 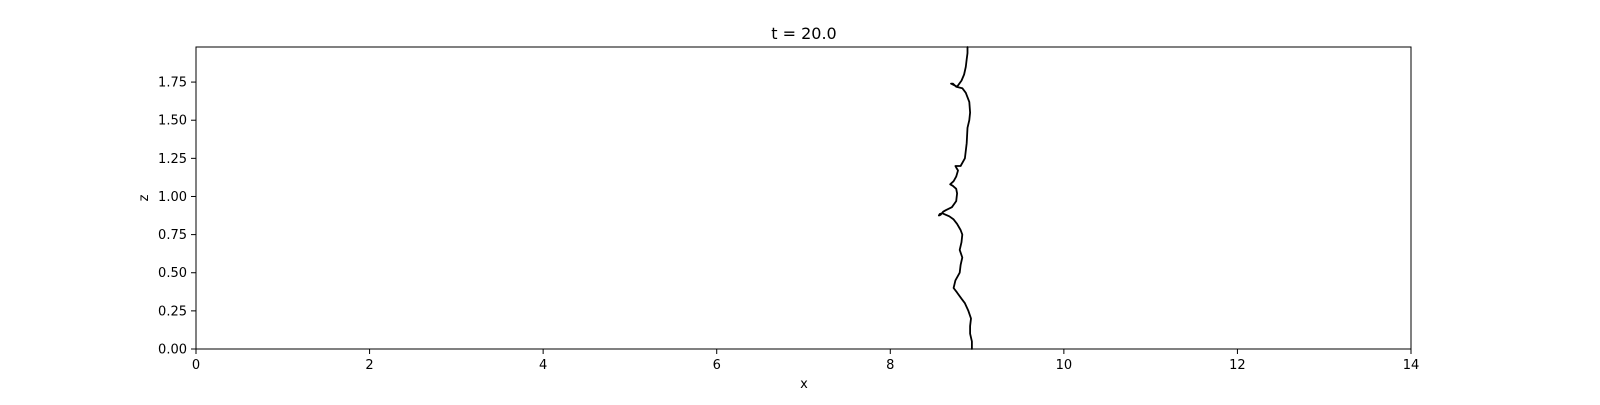 What do you see at coordinates (1411, 365) in the screenshot?
I see `x-tick-label: 14` at bounding box center [1411, 365].